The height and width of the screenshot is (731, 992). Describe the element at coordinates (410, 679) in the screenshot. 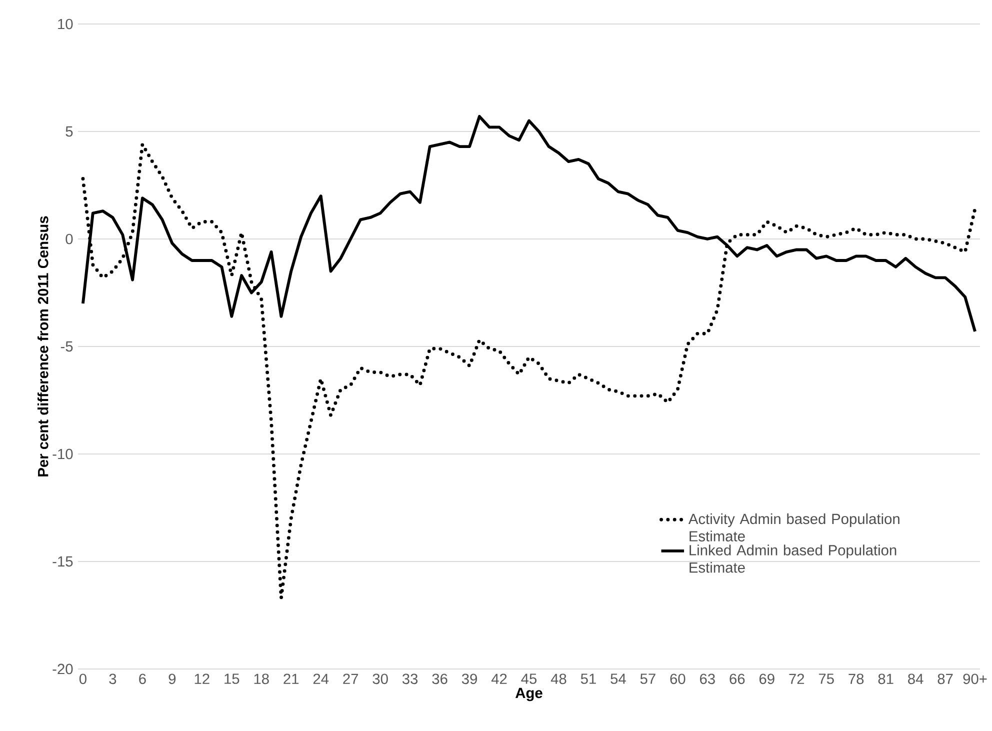

I see `x-tick-label: 33` at that location.